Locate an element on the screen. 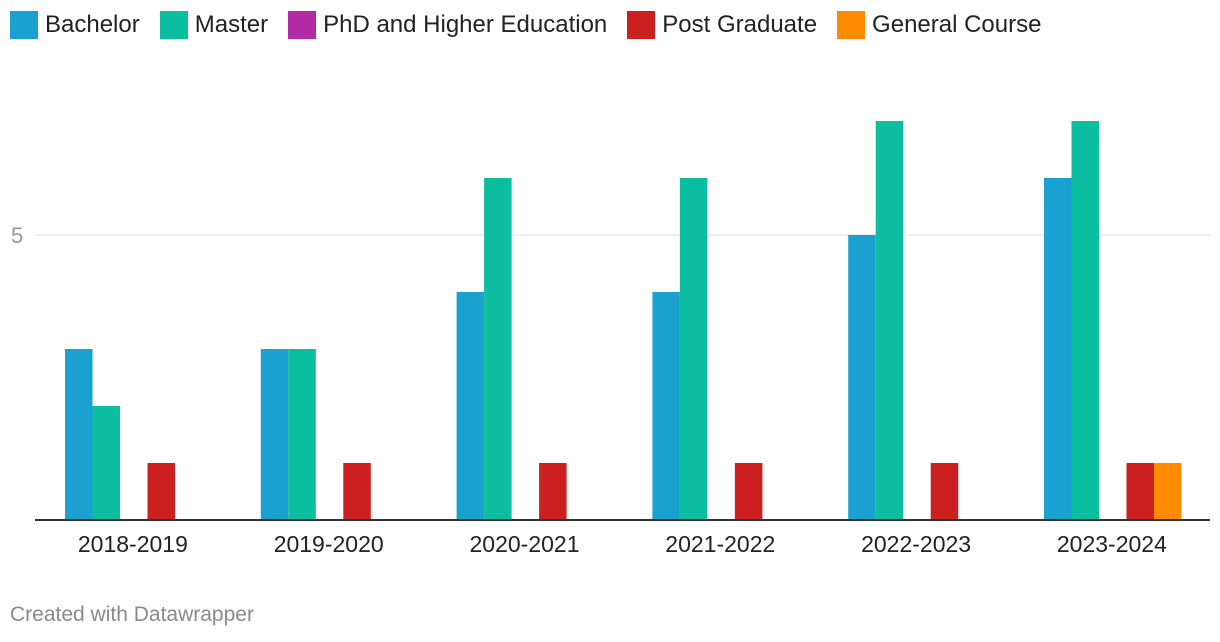  legend-label: Bachelor is located at coordinates (92, 24).